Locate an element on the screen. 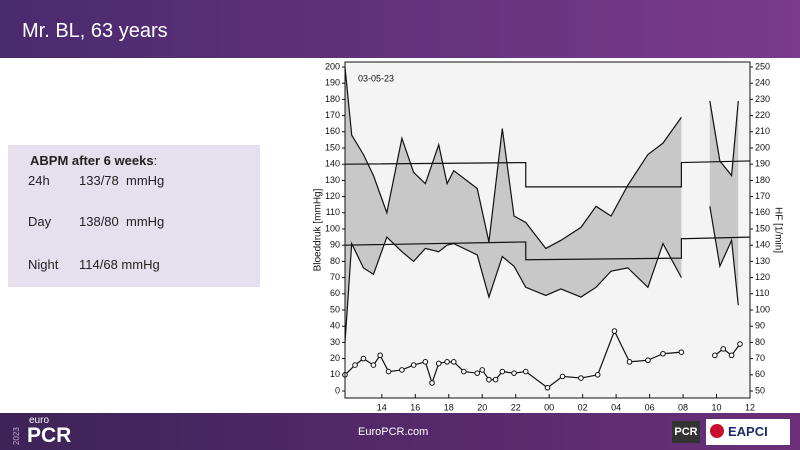 The height and width of the screenshot is (450, 800). y-tick-label: 150 is located at coordinates (332, 147).